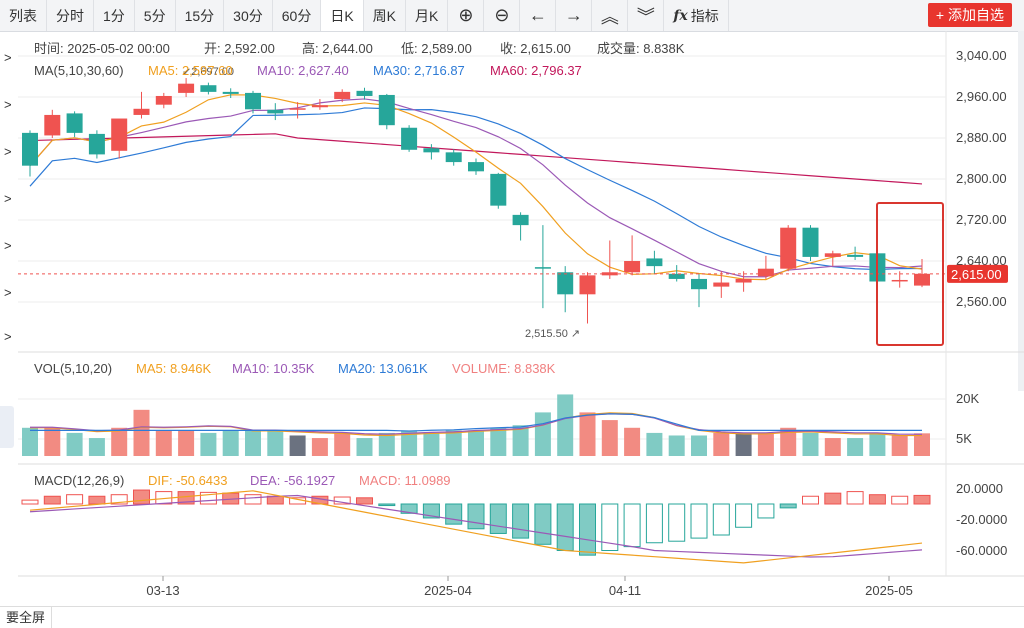 The height and width of the screenshot is (628, 1024). Describe the element at coordinates (297, 15) in the screenshot. I see `toolbar-tab-6: 60分` at that location.